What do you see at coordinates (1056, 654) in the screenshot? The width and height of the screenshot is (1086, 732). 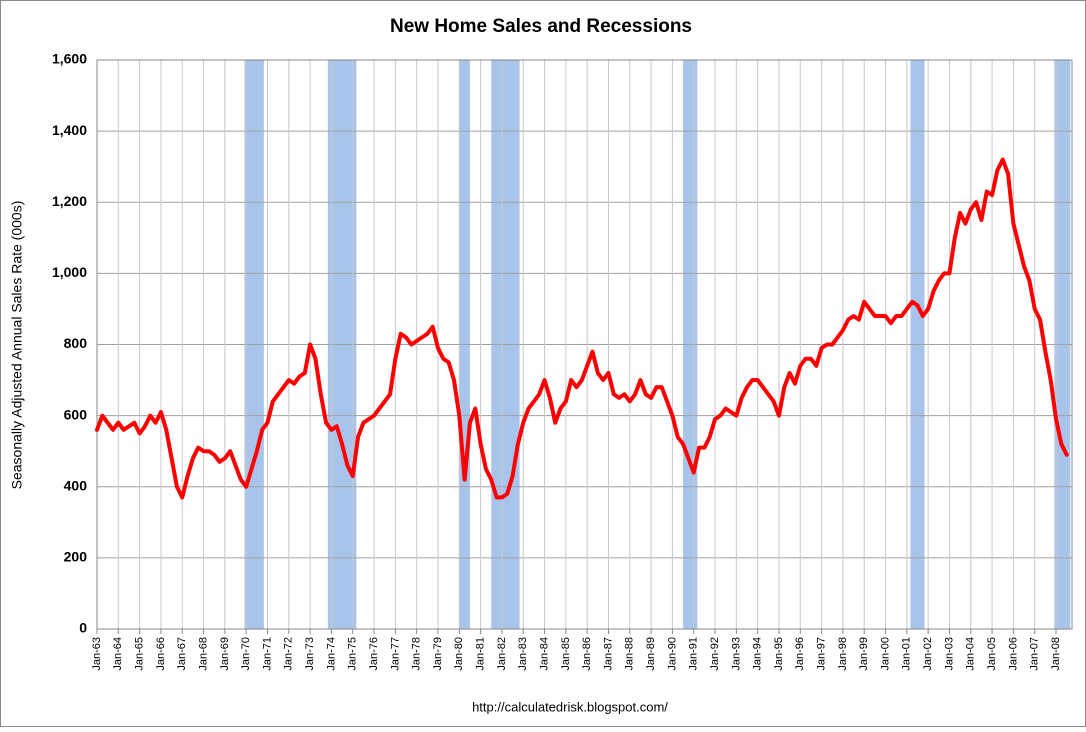 I see `x-tick-label: Jan-08` at bounding box center [1056, 654].